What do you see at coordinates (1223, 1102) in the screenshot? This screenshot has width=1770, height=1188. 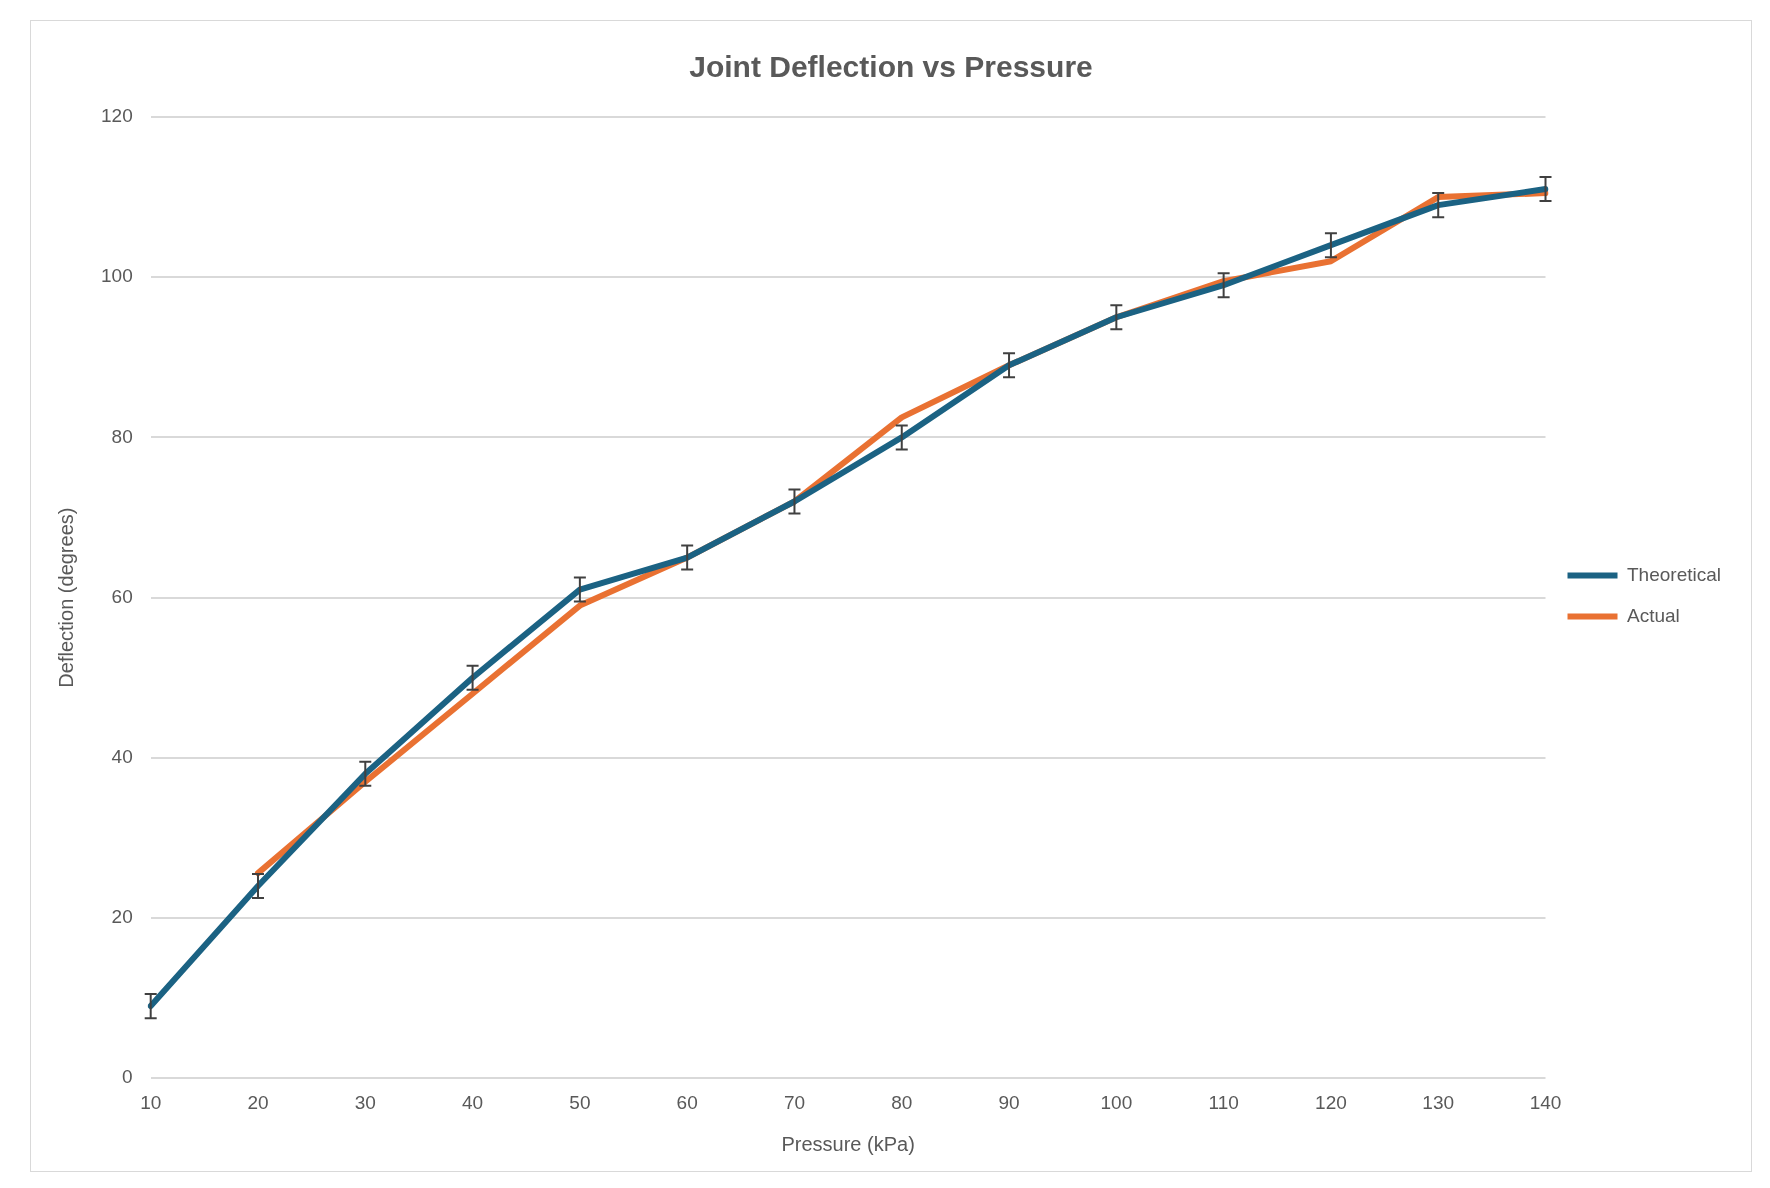 I see `x-tick-label: 110` at bounding box center [1223, 1102].